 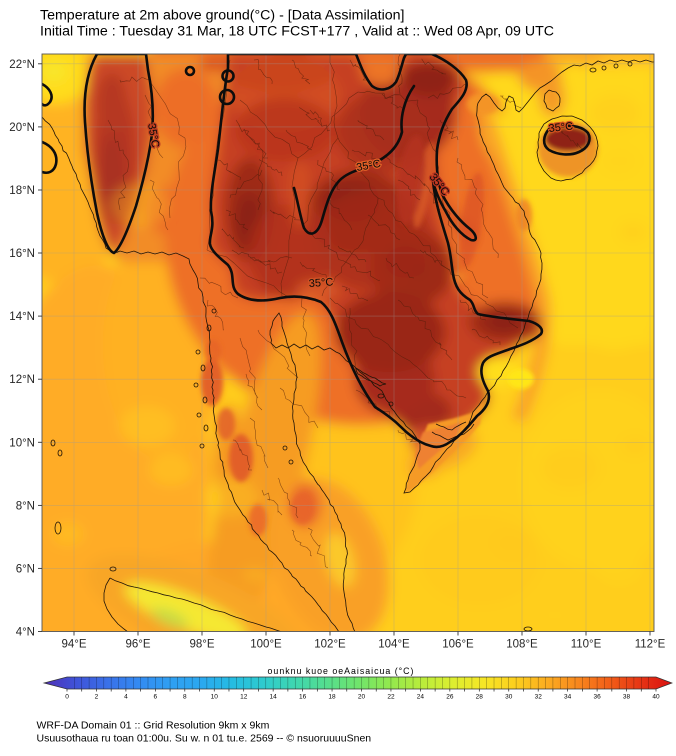 I want to click on svg-text: 8, so click(x=185, y=697).